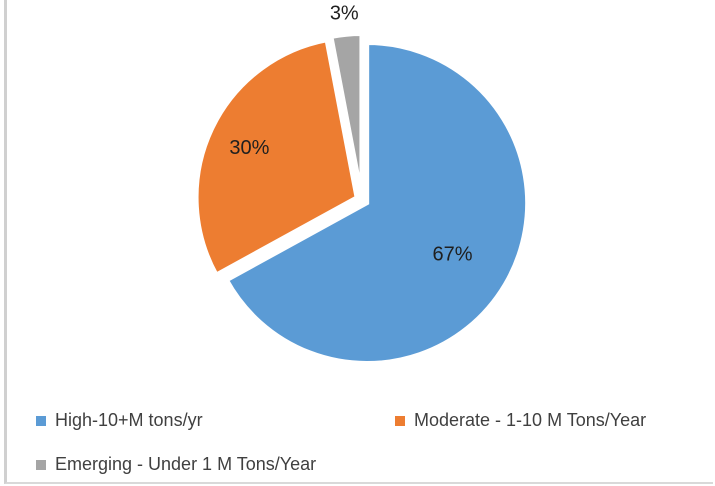  I want to click on data-label-emerging: 3%, so click(344, 13).